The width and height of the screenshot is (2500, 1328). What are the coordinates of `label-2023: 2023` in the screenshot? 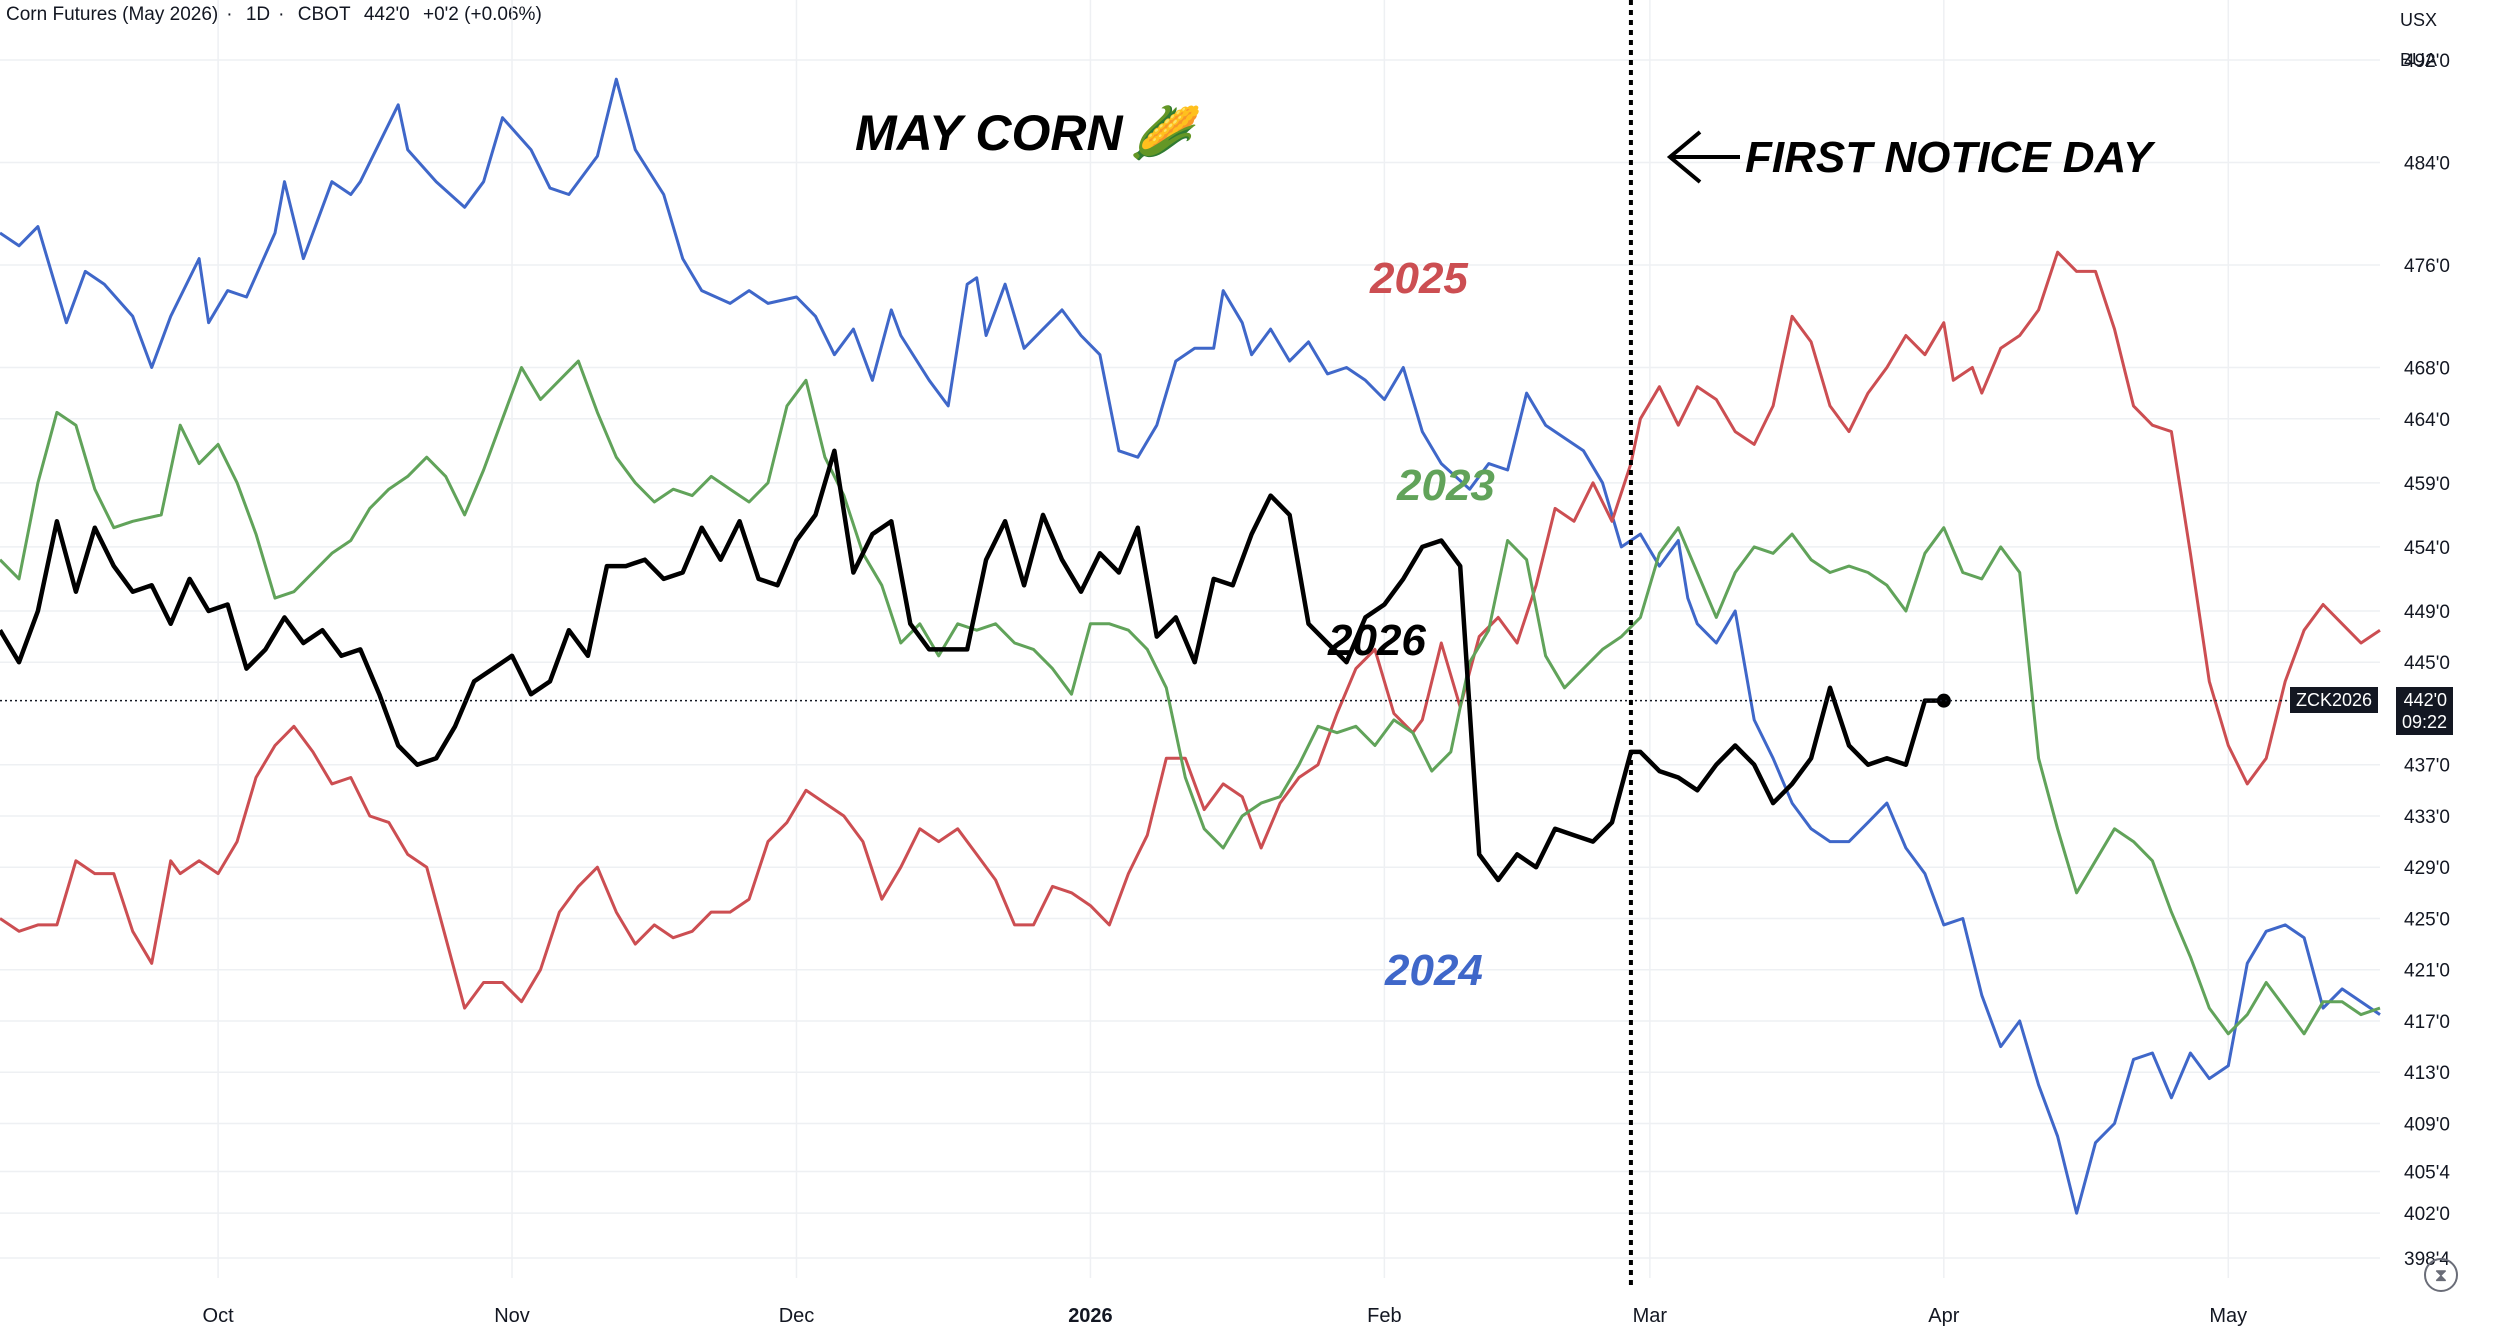 It's located at (1445, 485).